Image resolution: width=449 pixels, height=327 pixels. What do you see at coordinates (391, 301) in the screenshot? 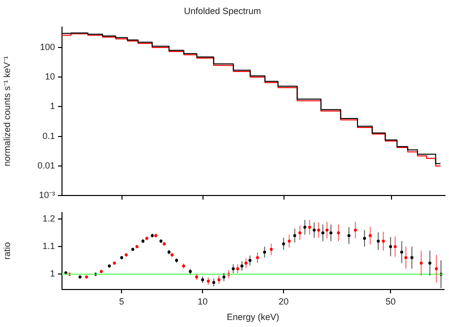
I see `x-tick-label: 50` at bounding box center [391, 301].